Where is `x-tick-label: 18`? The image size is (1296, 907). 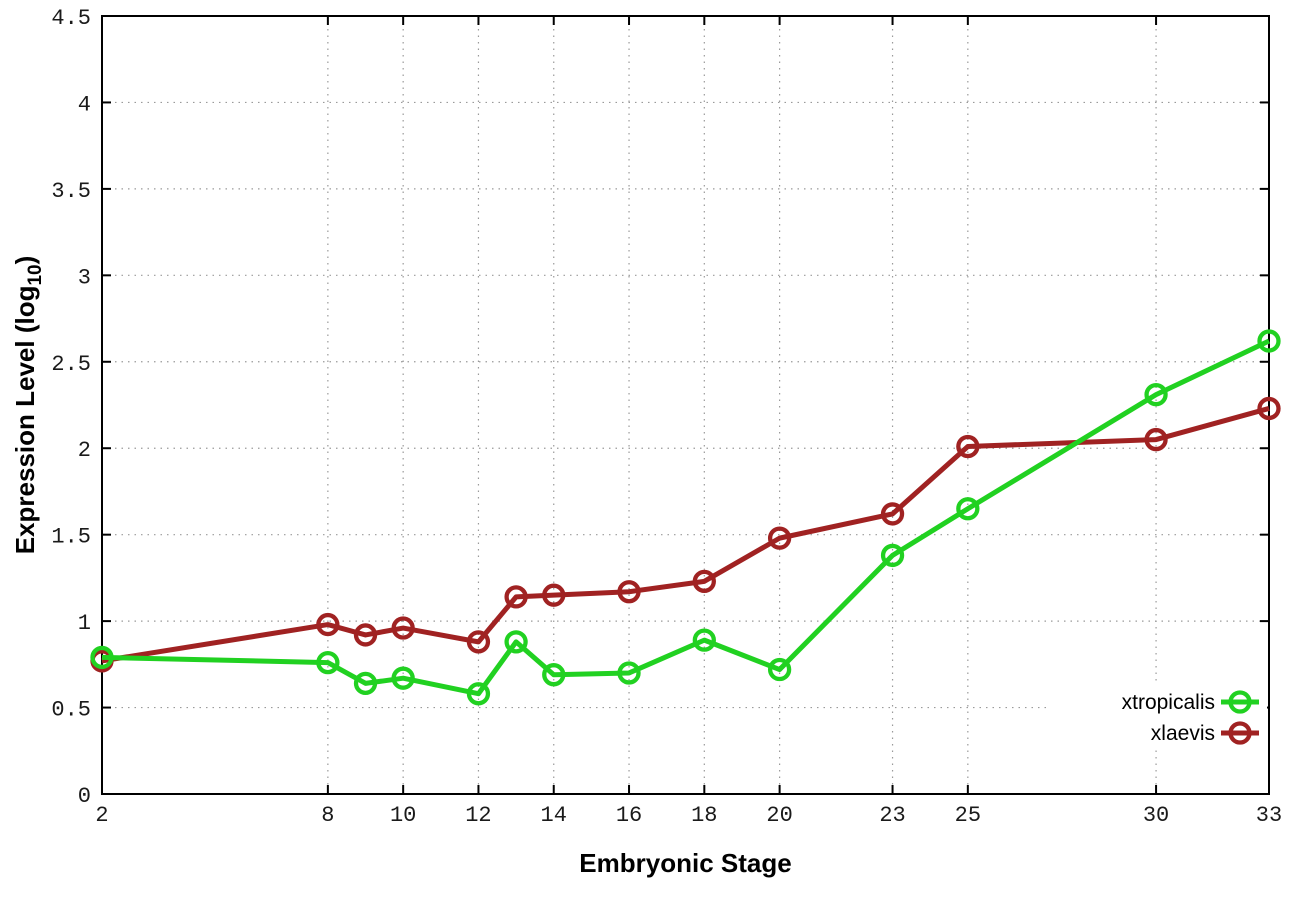
x-tick-label: 18 is located at coordinates (704, 815).